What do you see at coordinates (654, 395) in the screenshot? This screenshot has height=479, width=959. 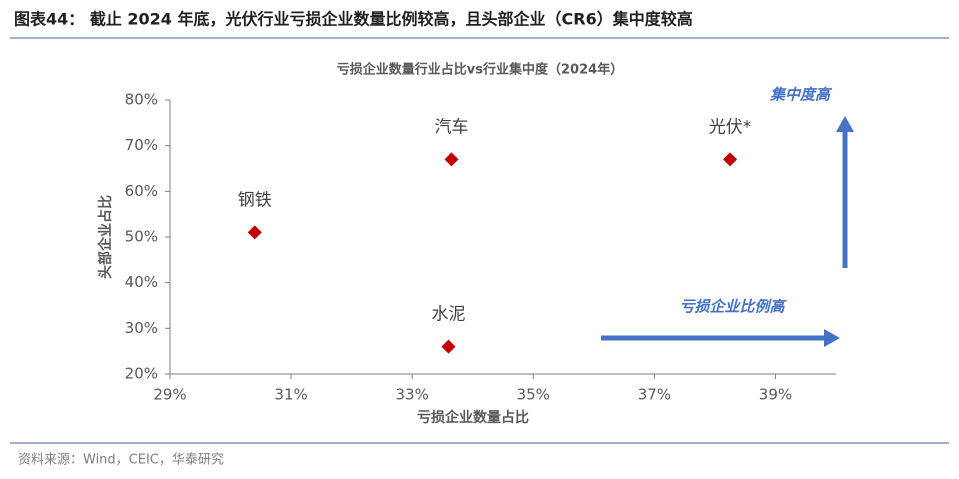 I see `x-tick-label: 37%` at bounding box center [654, 395].